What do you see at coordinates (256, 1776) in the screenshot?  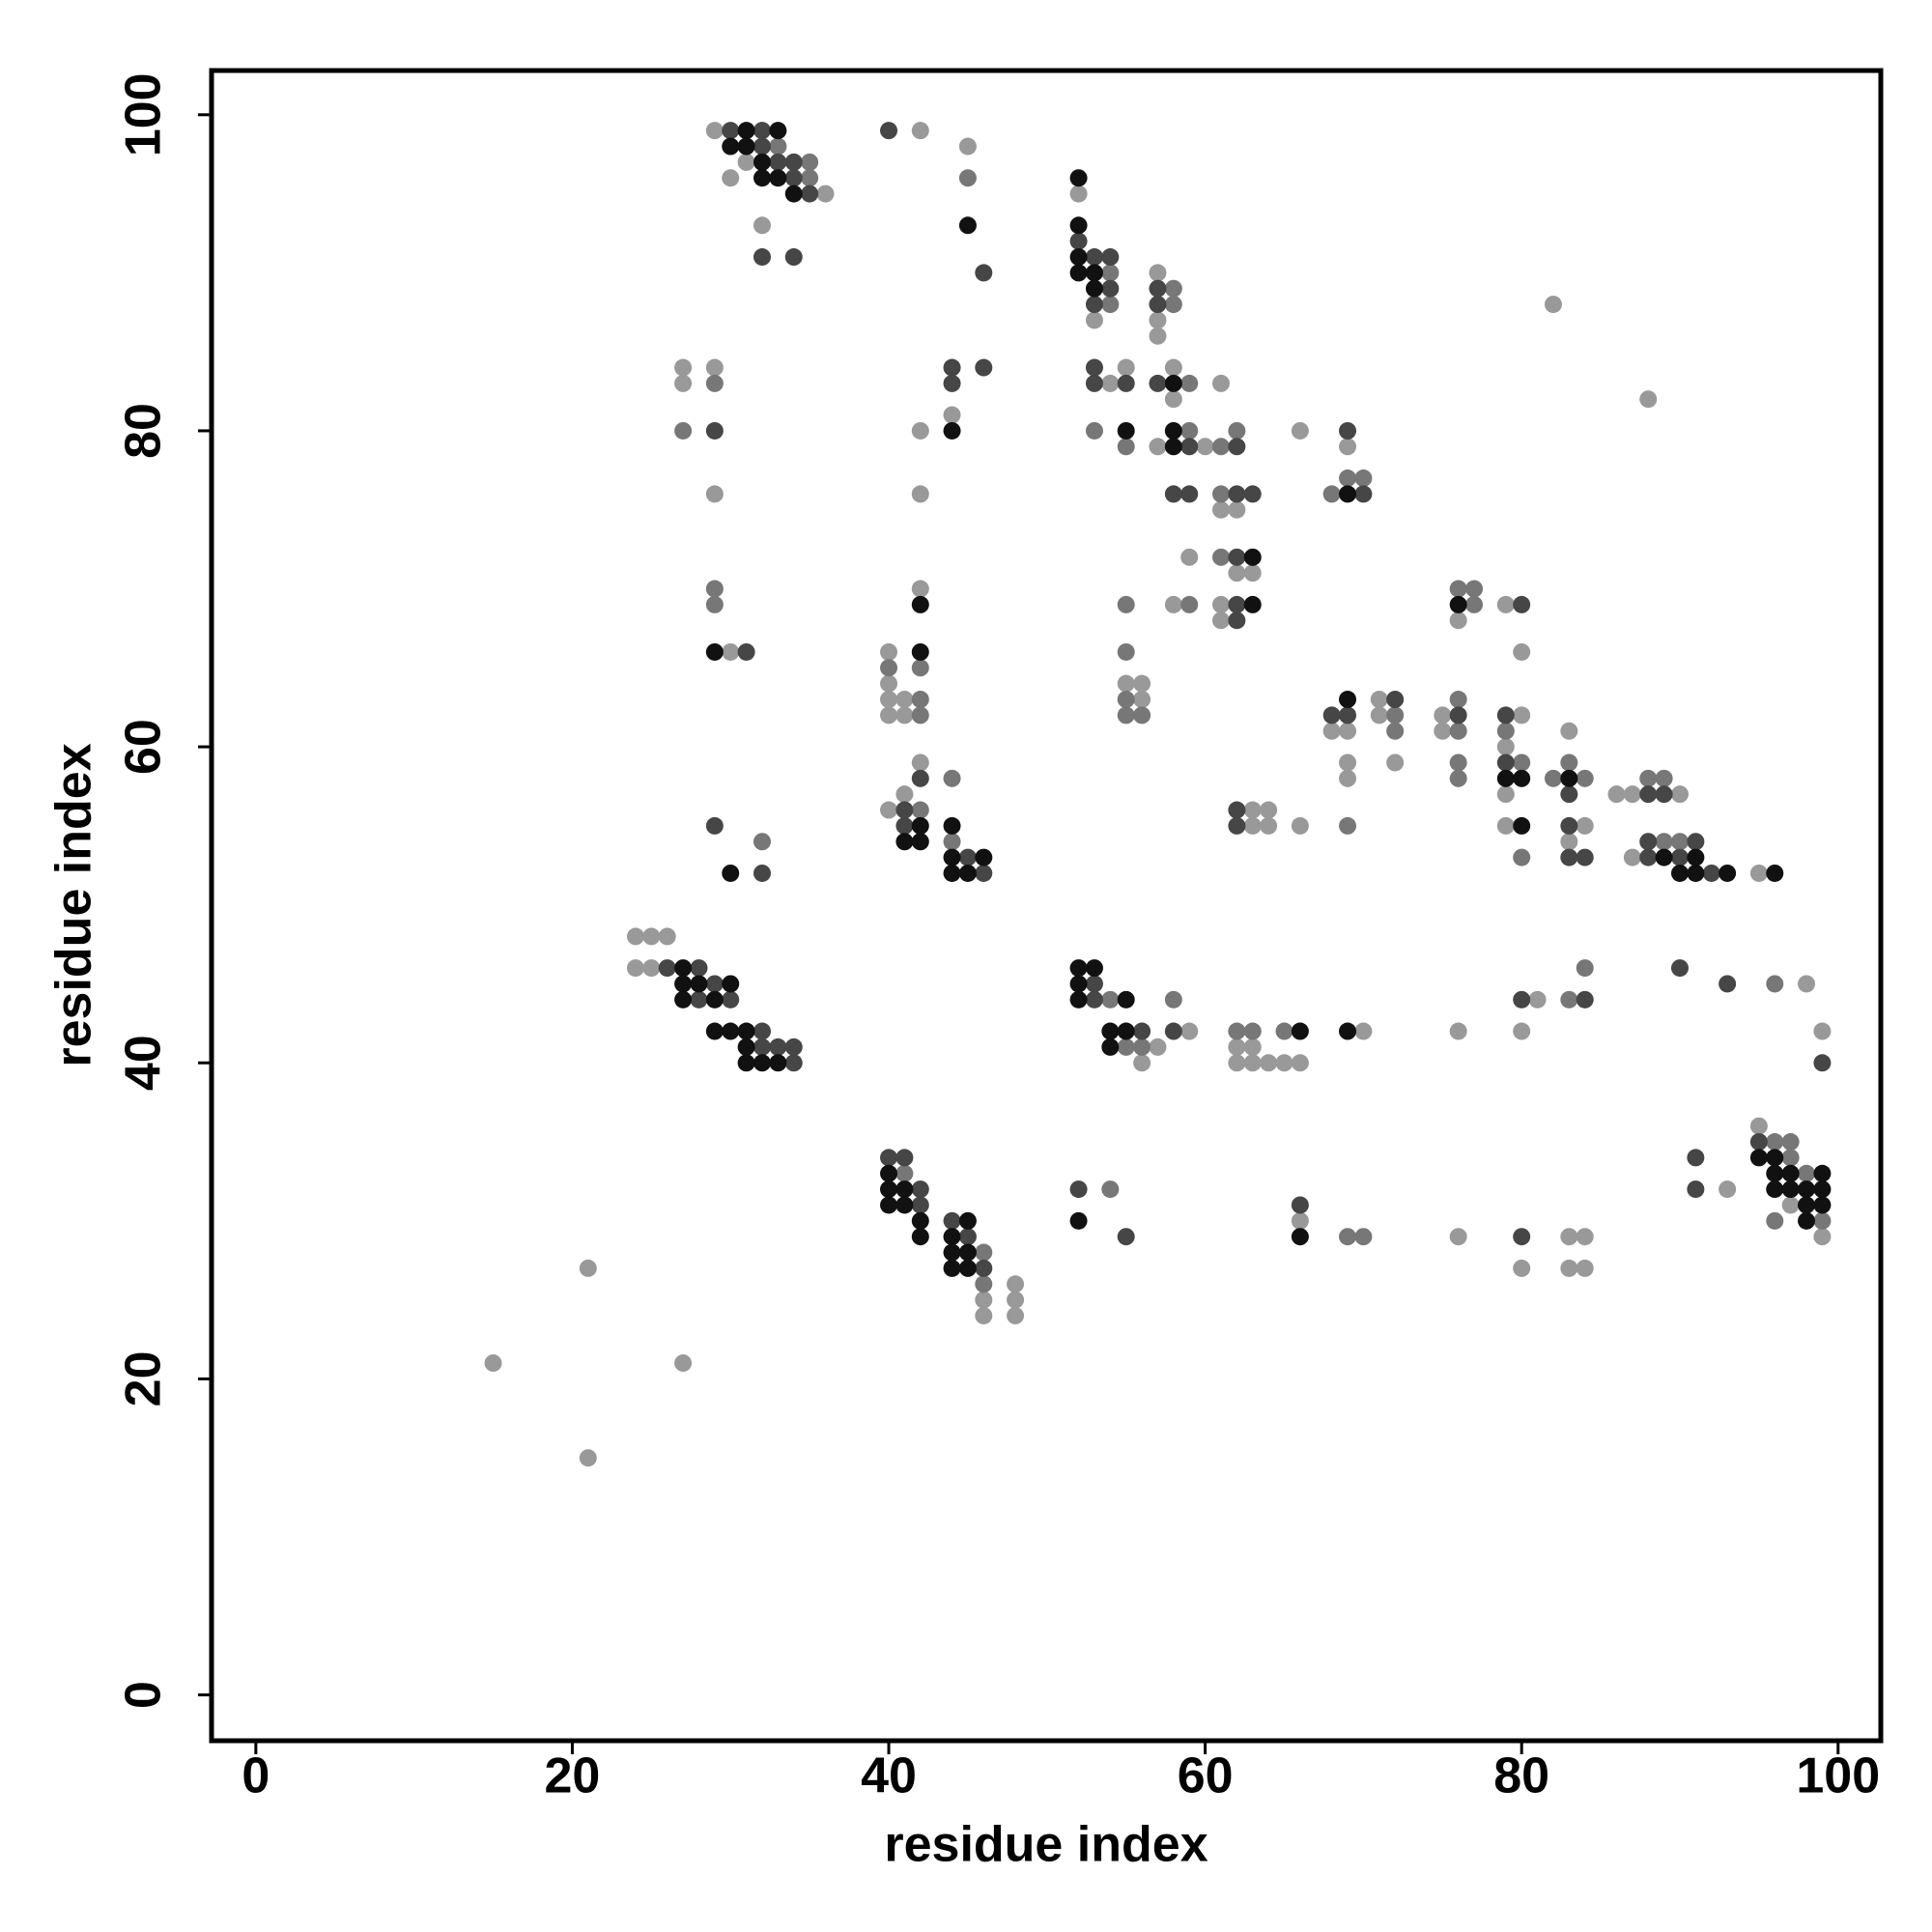 I see `x-tick-label: 0` at bounding box center [256, 1776].